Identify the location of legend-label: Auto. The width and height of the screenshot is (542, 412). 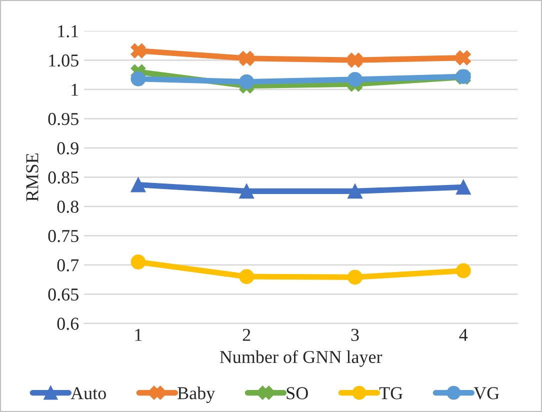
(88, 393).